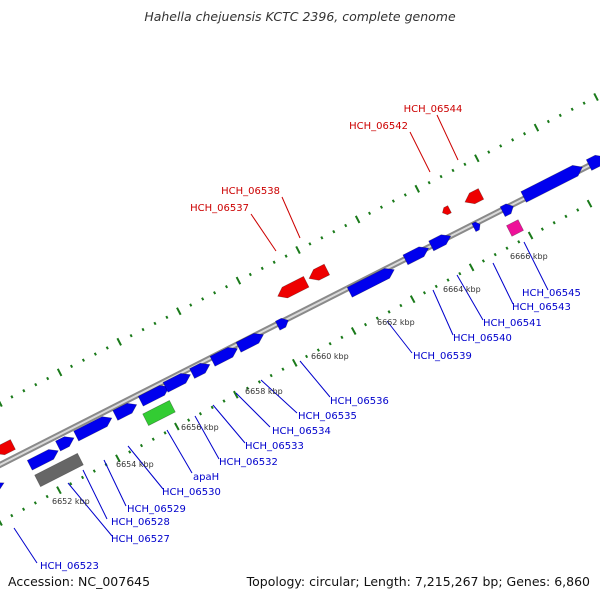  Describe the element at coordinates (79, 581) in the screenshot. I see `accession-text: Accession: NC_007645` at that location.